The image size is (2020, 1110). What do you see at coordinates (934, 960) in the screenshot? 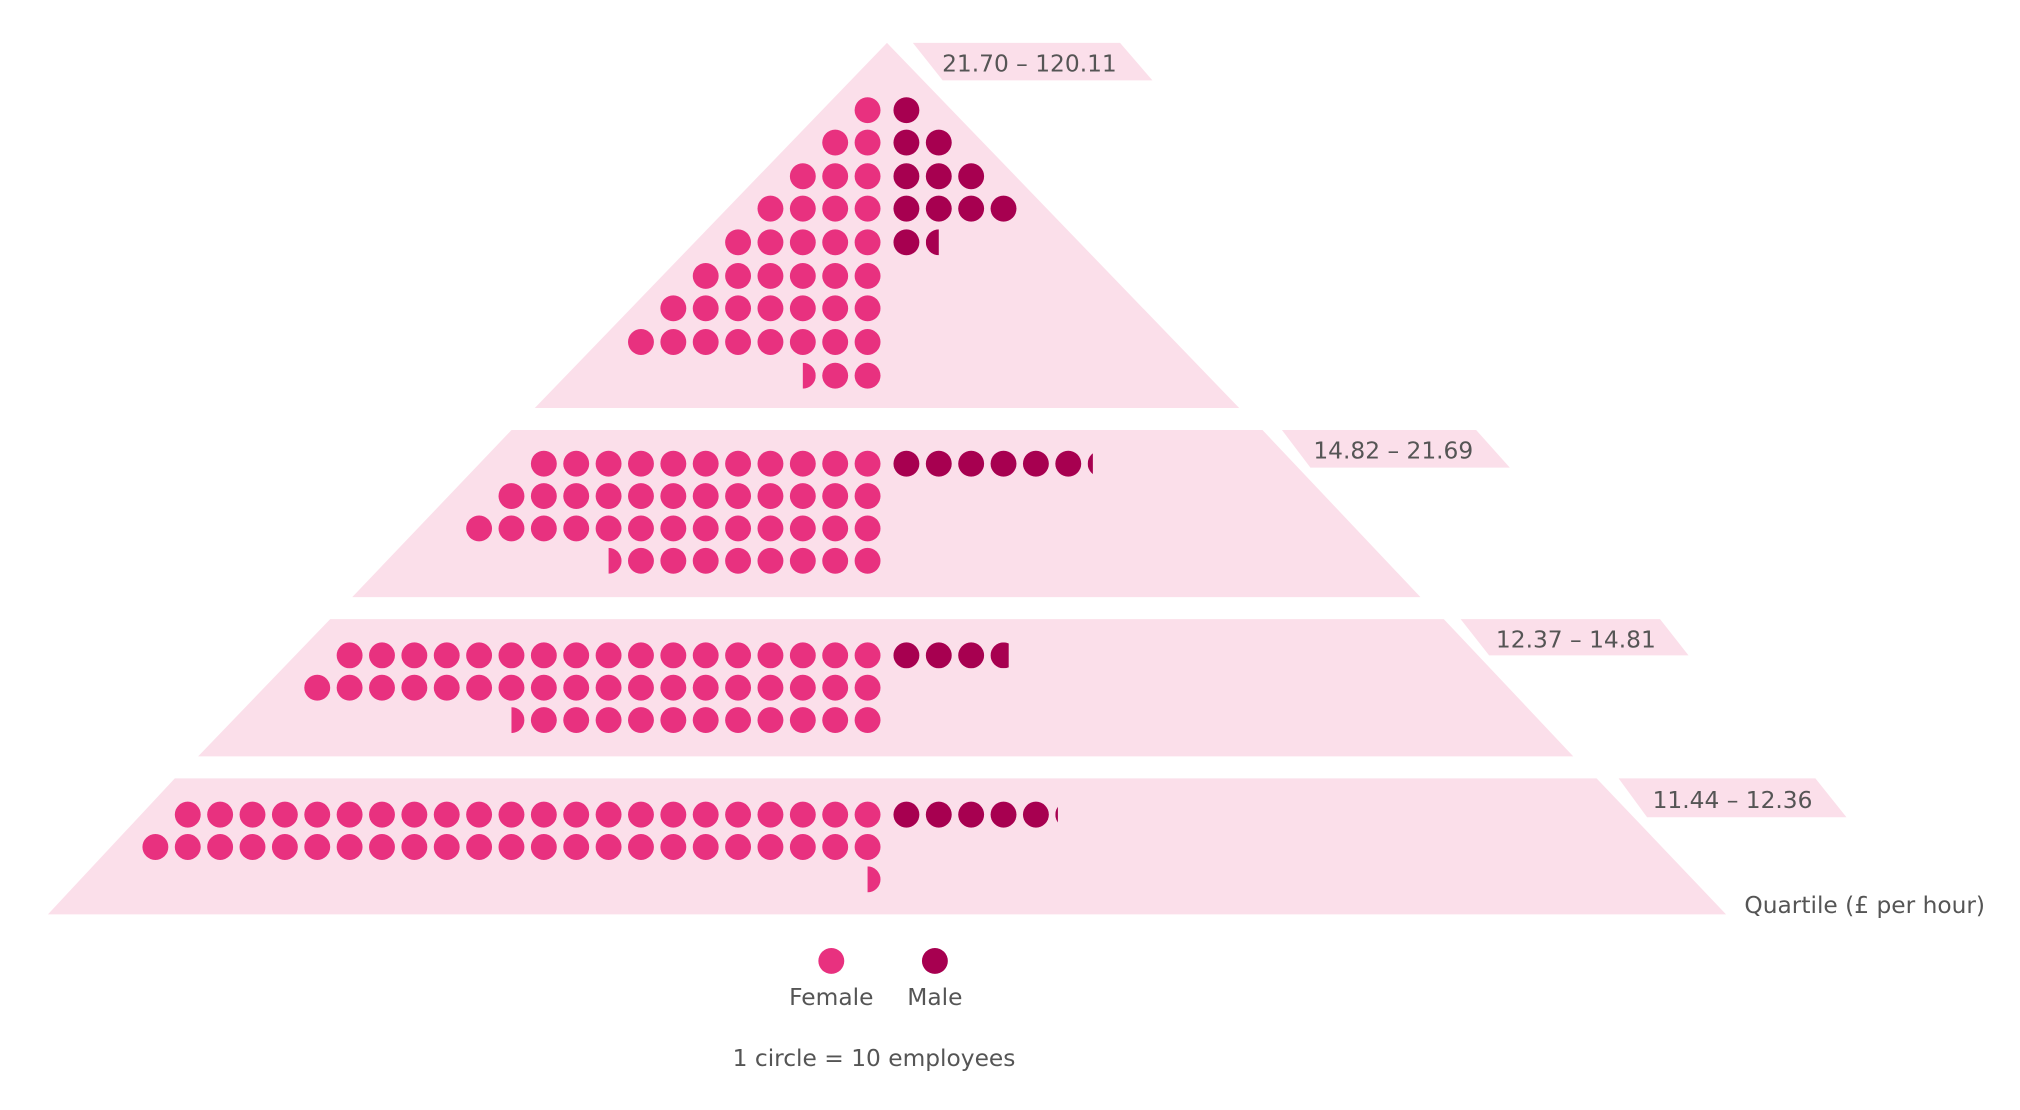
I see `legend-male-marker` at bounding box center [934, 960].